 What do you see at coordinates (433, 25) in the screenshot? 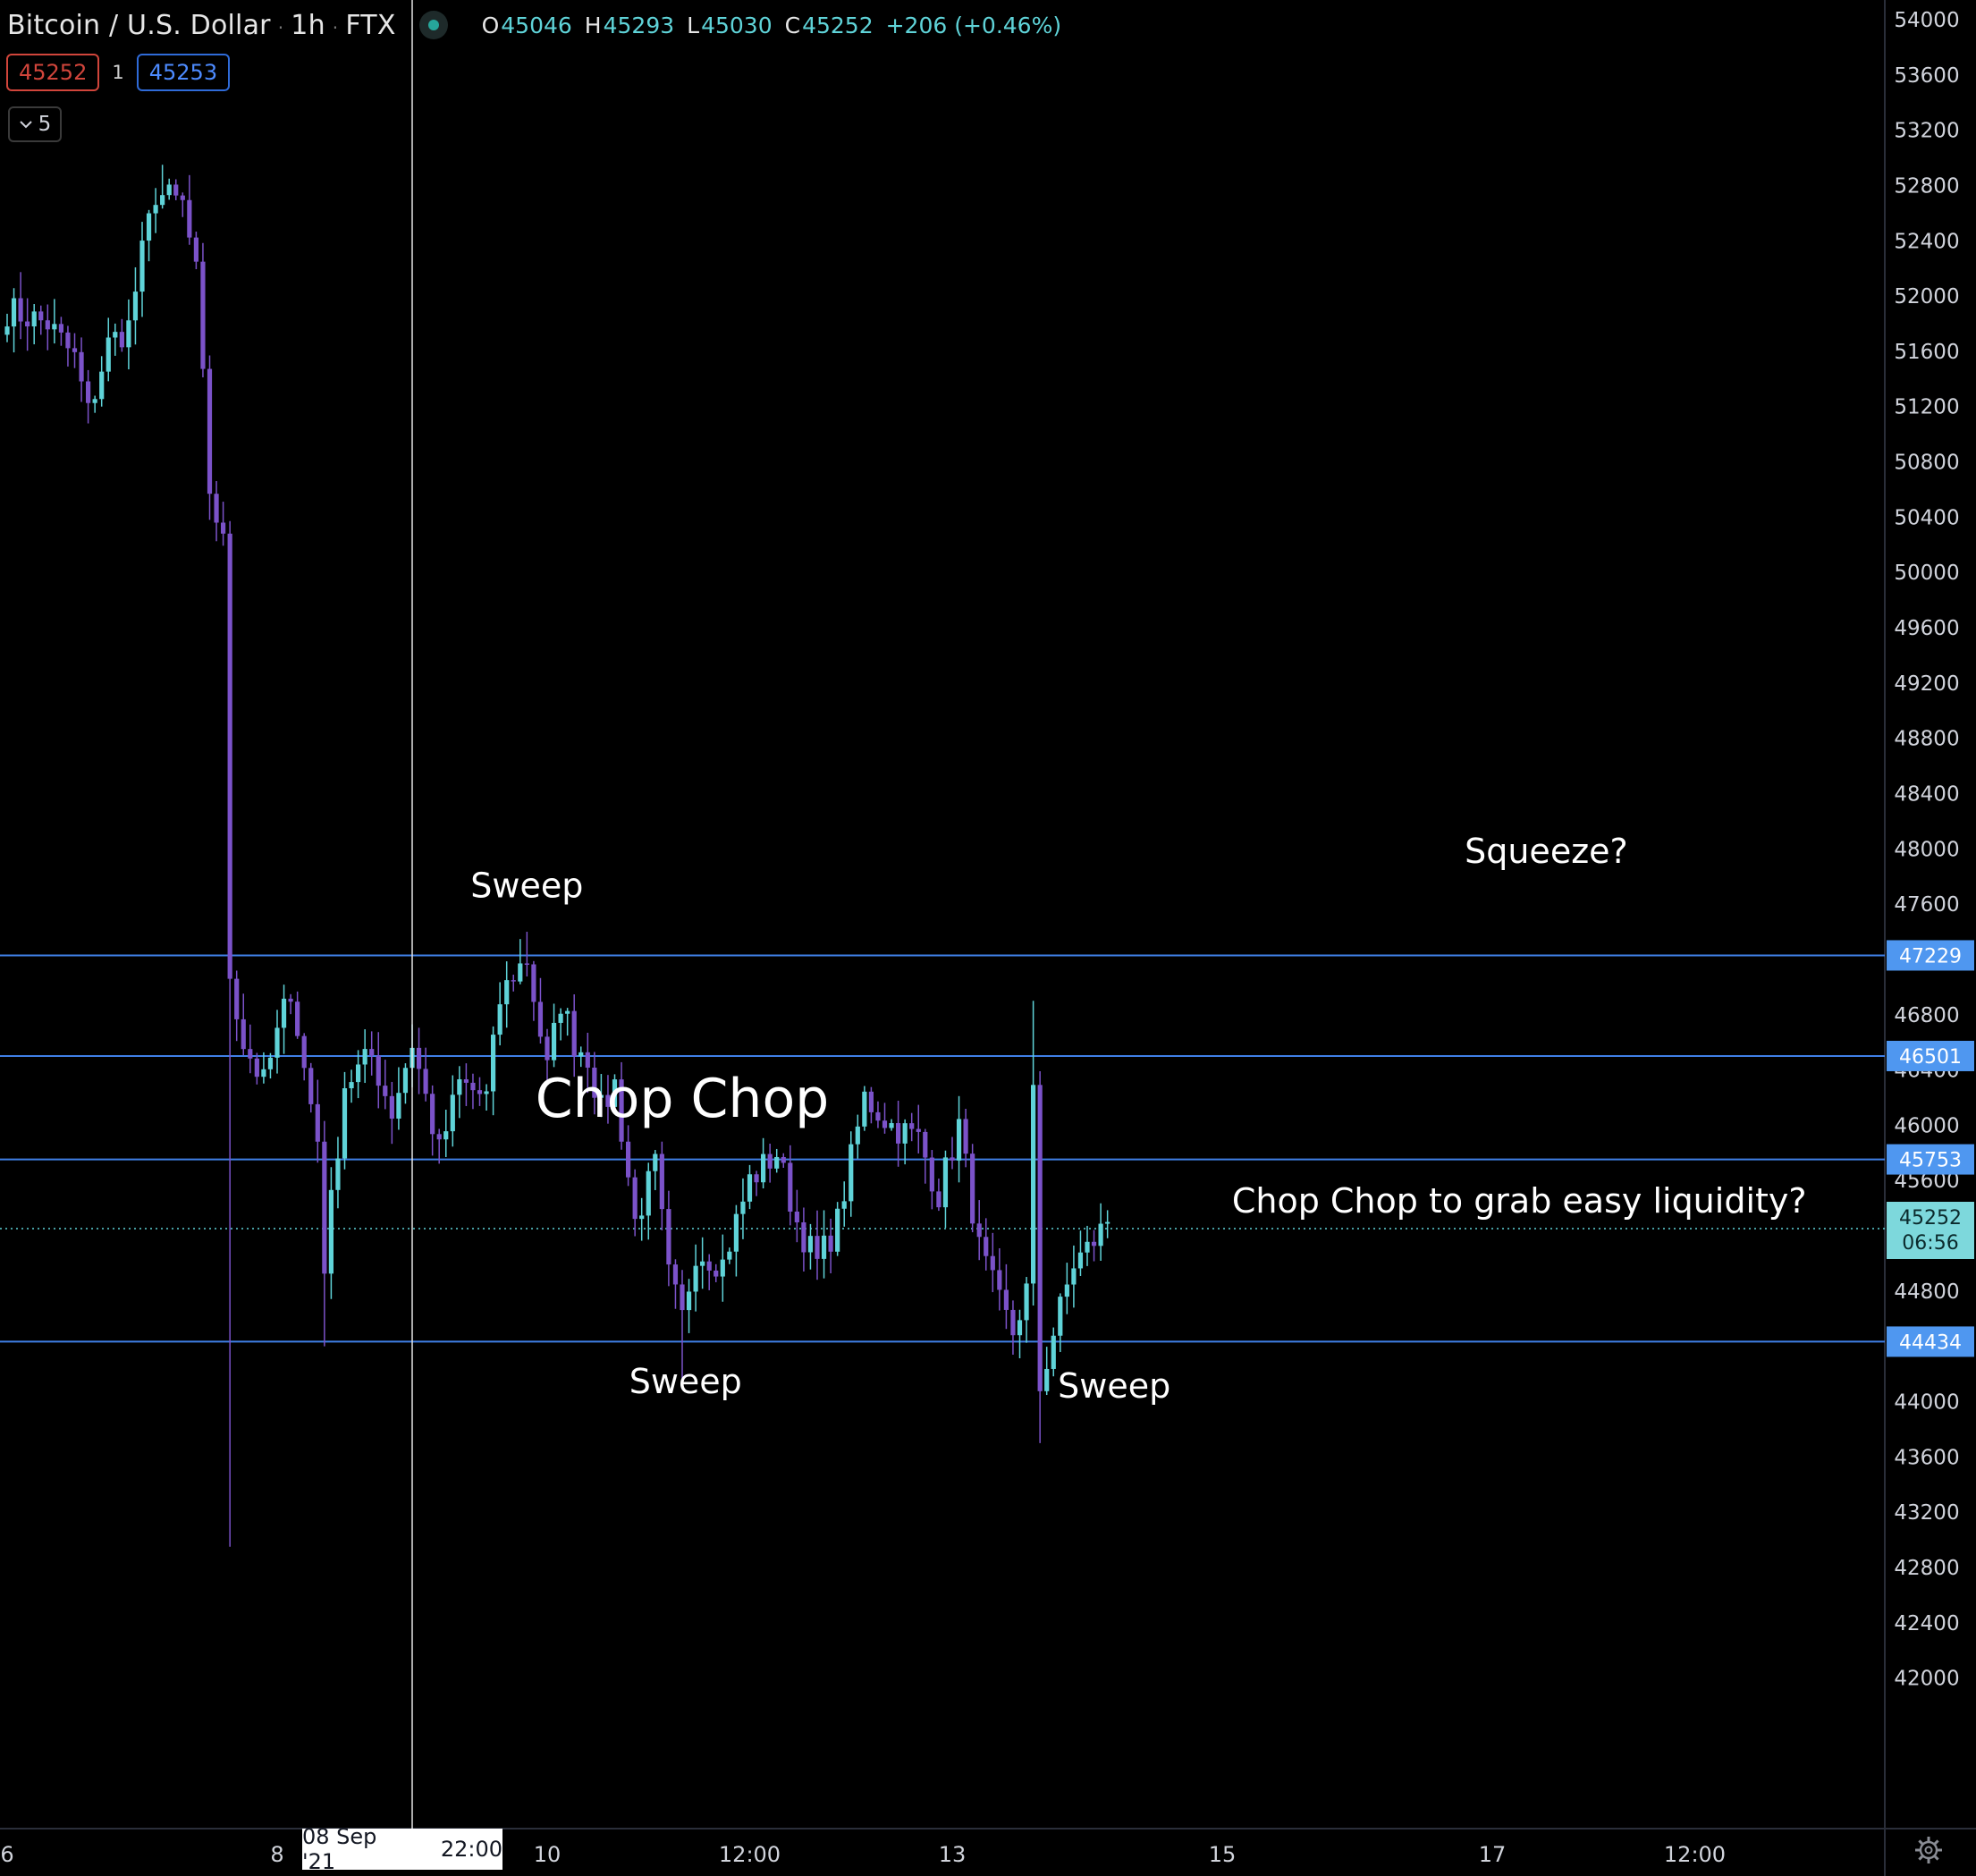
I see `market-status-icon` at bounding box center [433, 25].